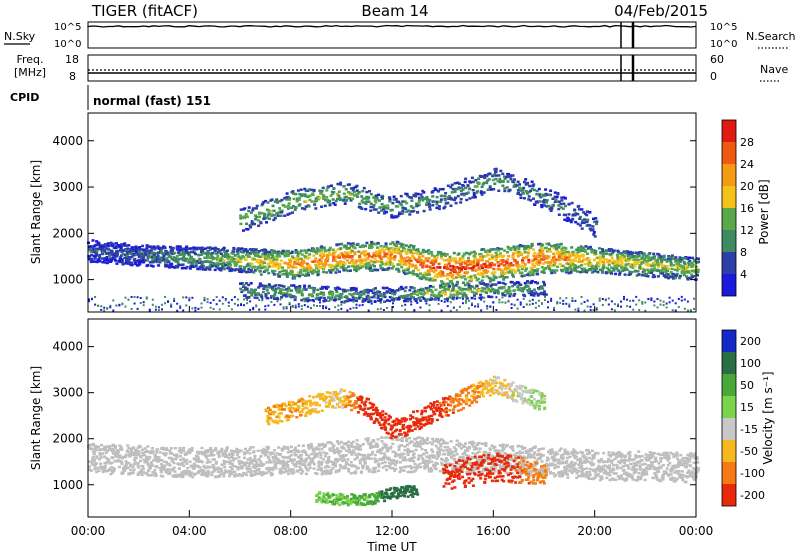 The height and width of the screenshot is (554, 800). I want to click on power-colorbar-tick-0: 4, so click(743, 274).